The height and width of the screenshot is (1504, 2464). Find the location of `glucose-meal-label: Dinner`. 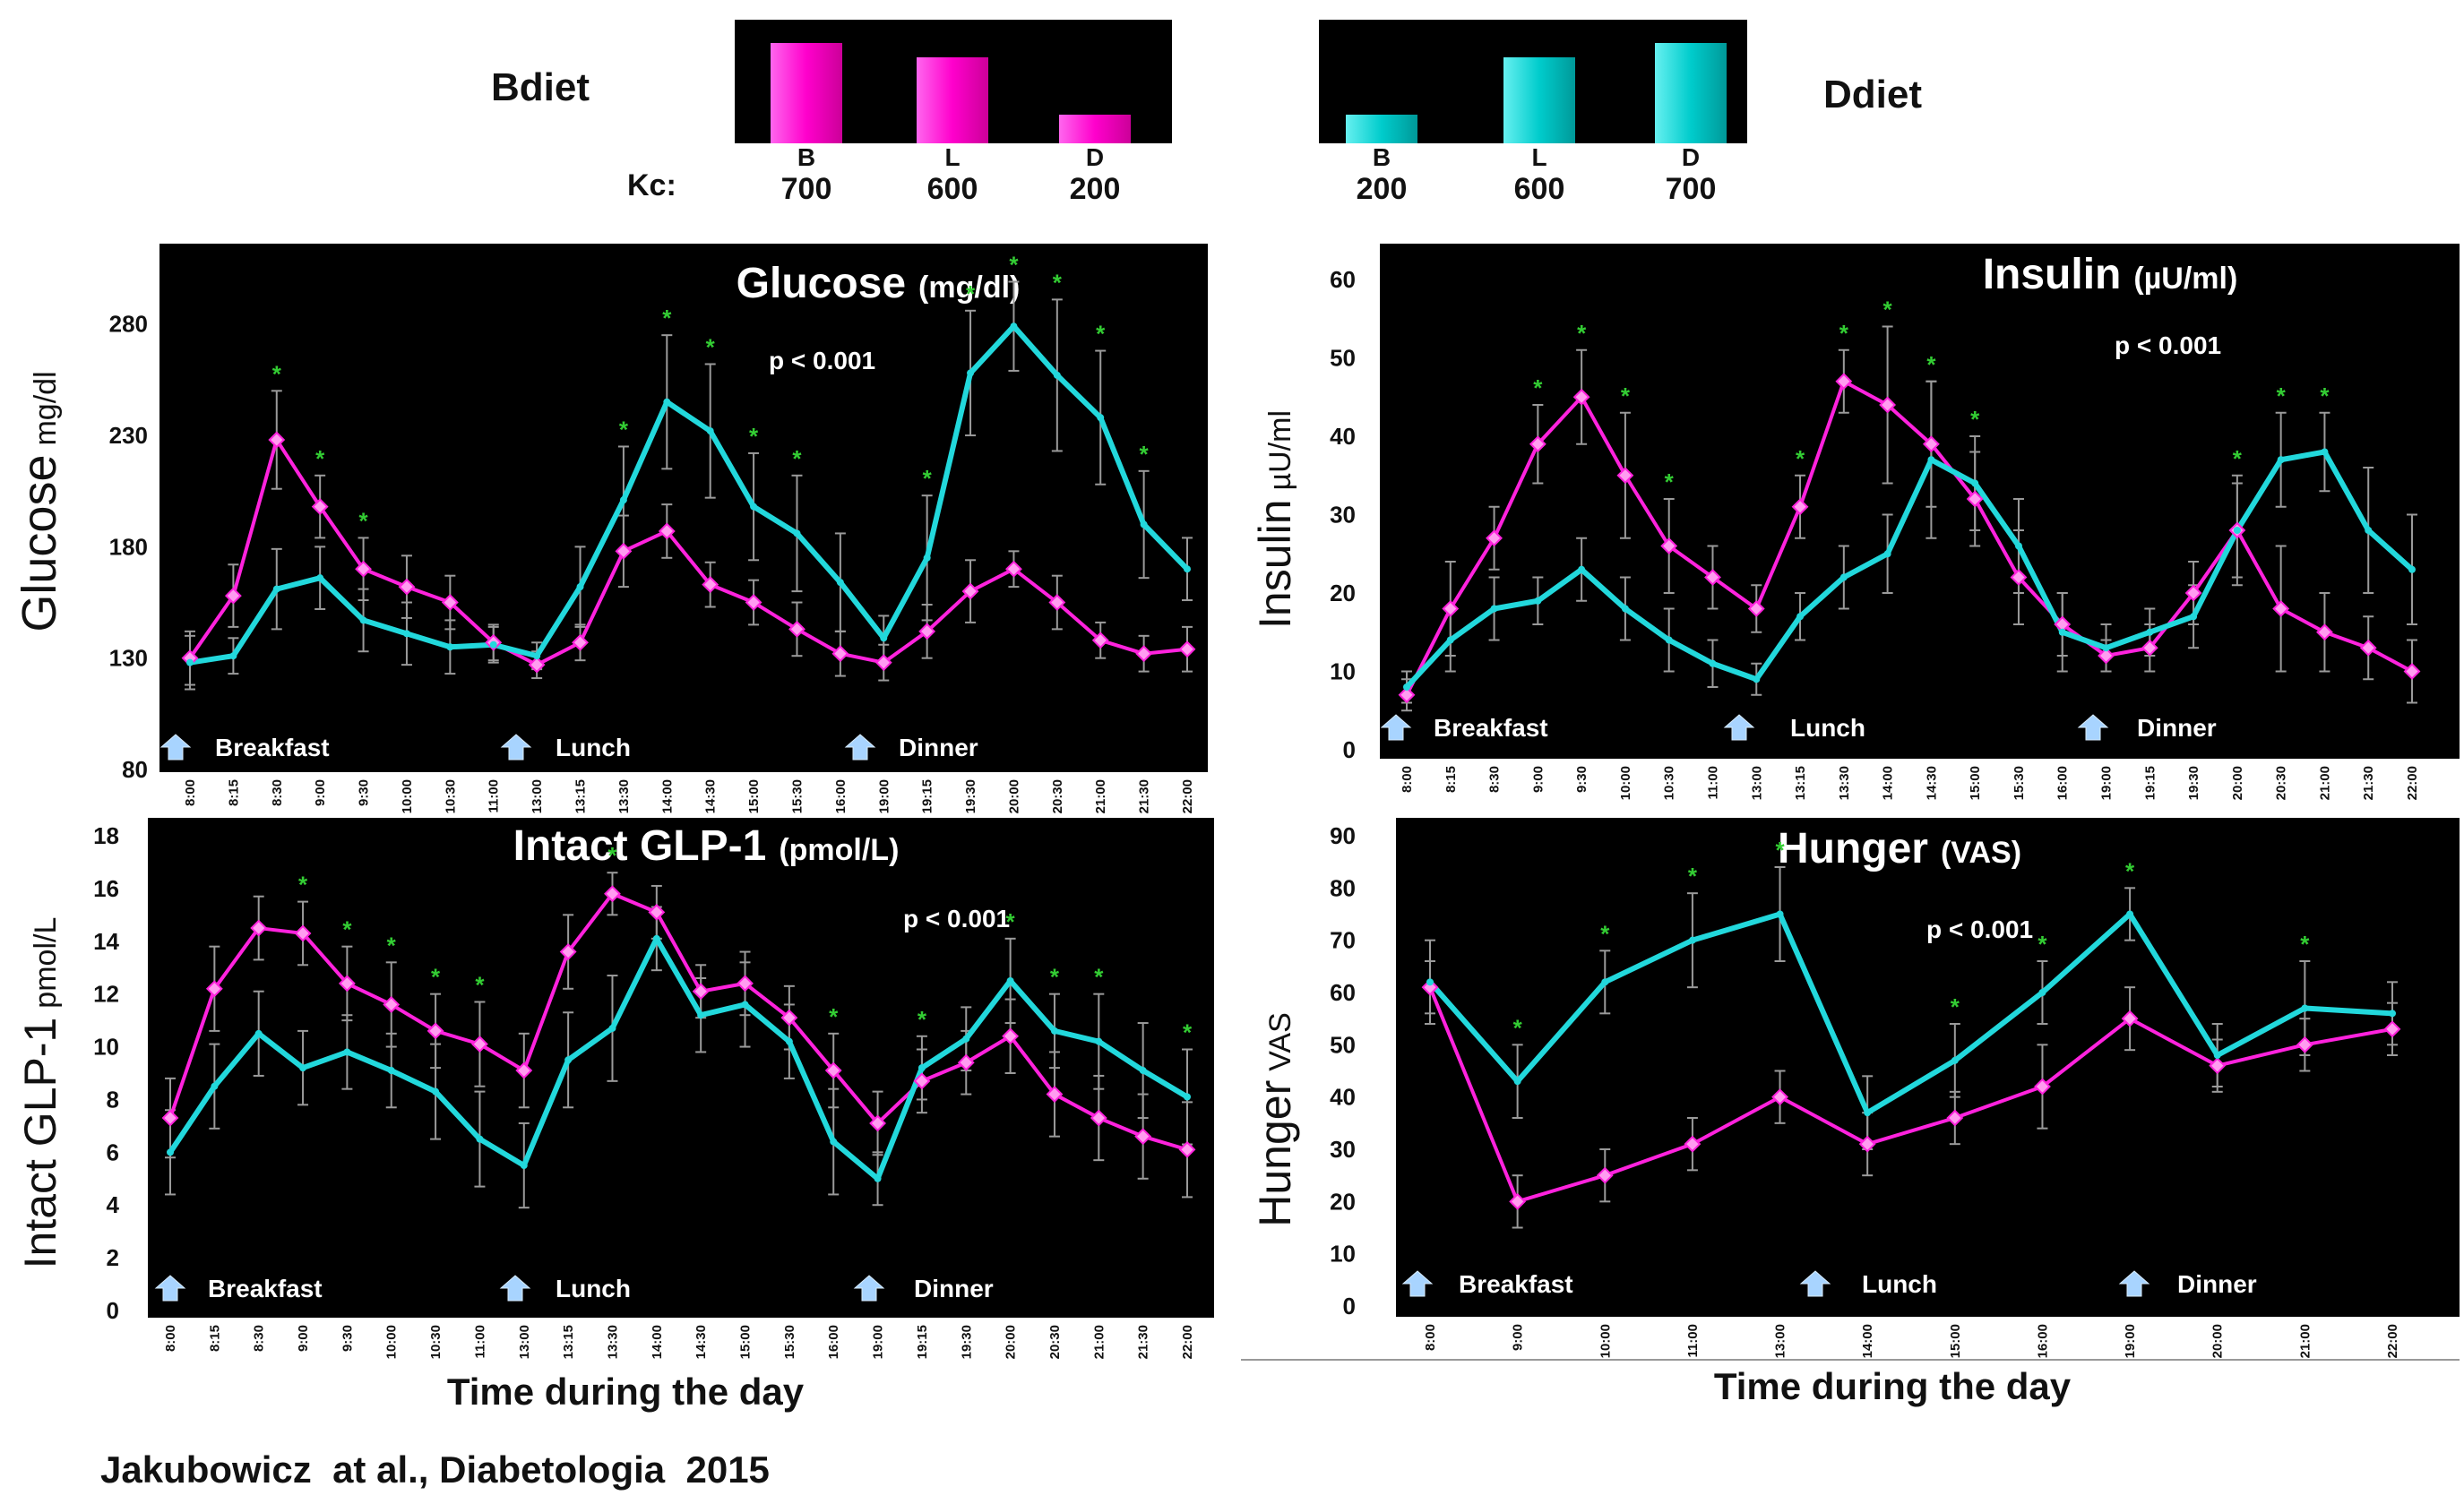

glucose-meal-label: Dinner is located at coordinates (939, 747).